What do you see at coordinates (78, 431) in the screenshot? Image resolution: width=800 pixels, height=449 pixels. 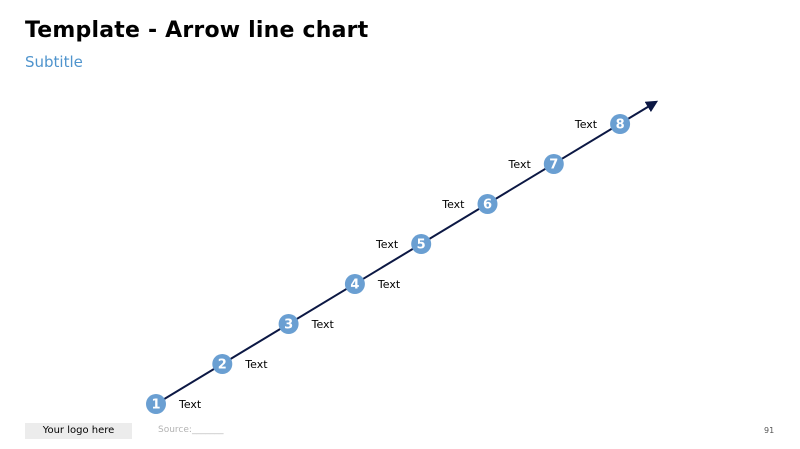 I see `logo-placeholder: Your logo here` at bounding box center [78, 431].